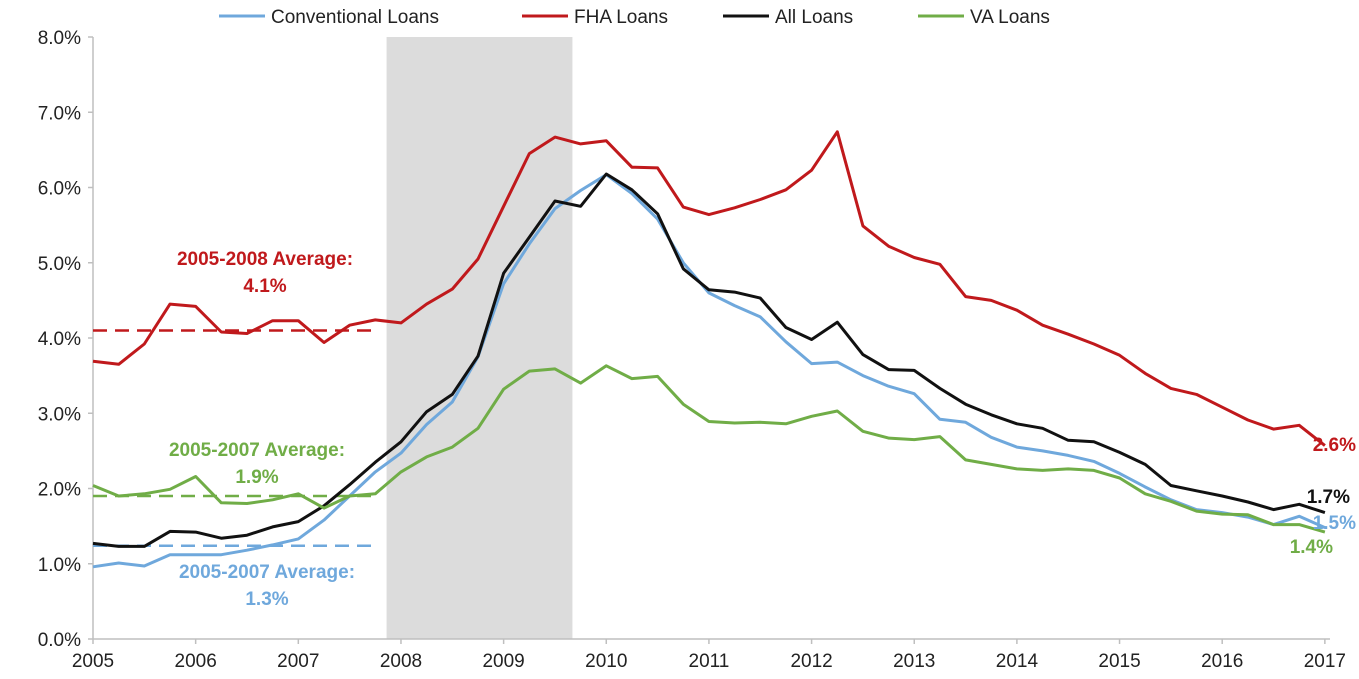 The width and height of the screenshot is (1359, 679). Describe the element at coordinates (59, 640) in the screenshot. I see `y-tick-label: 0.0%` at that location.